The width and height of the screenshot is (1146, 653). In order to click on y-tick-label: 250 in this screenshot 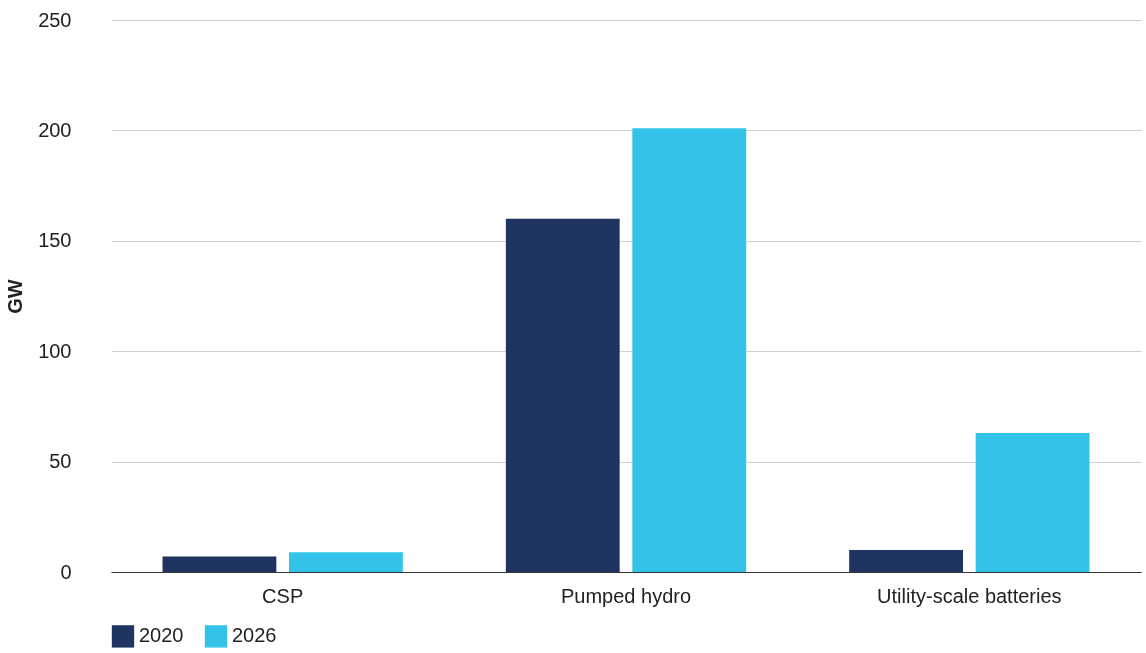, I will do `click(55, 19)`.